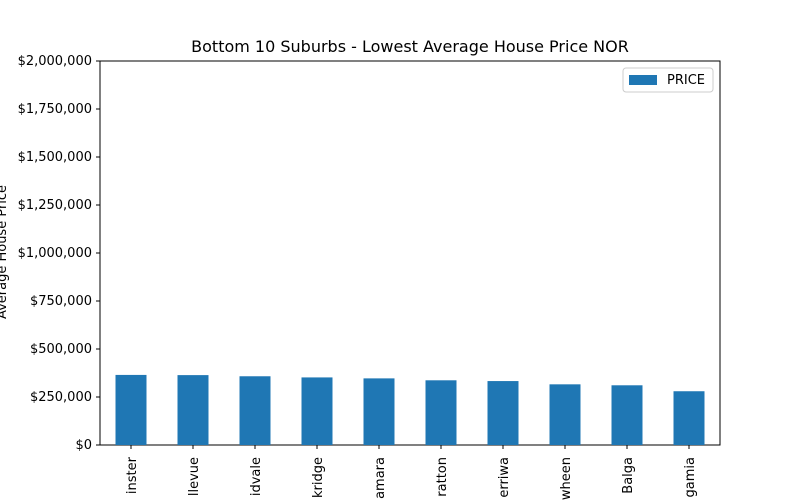  I want to click on x-tick-label: llevue, so click(194, 476).